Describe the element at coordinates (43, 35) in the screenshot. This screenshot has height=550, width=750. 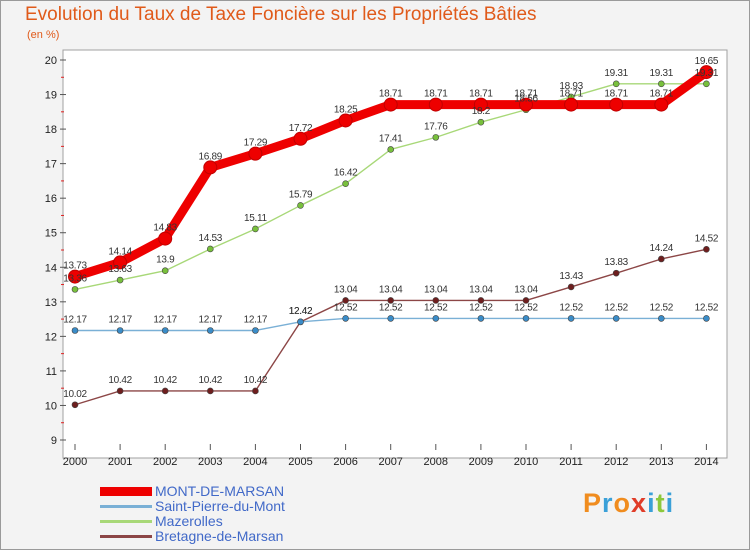
I see `unit-label: (en %)` at that location.